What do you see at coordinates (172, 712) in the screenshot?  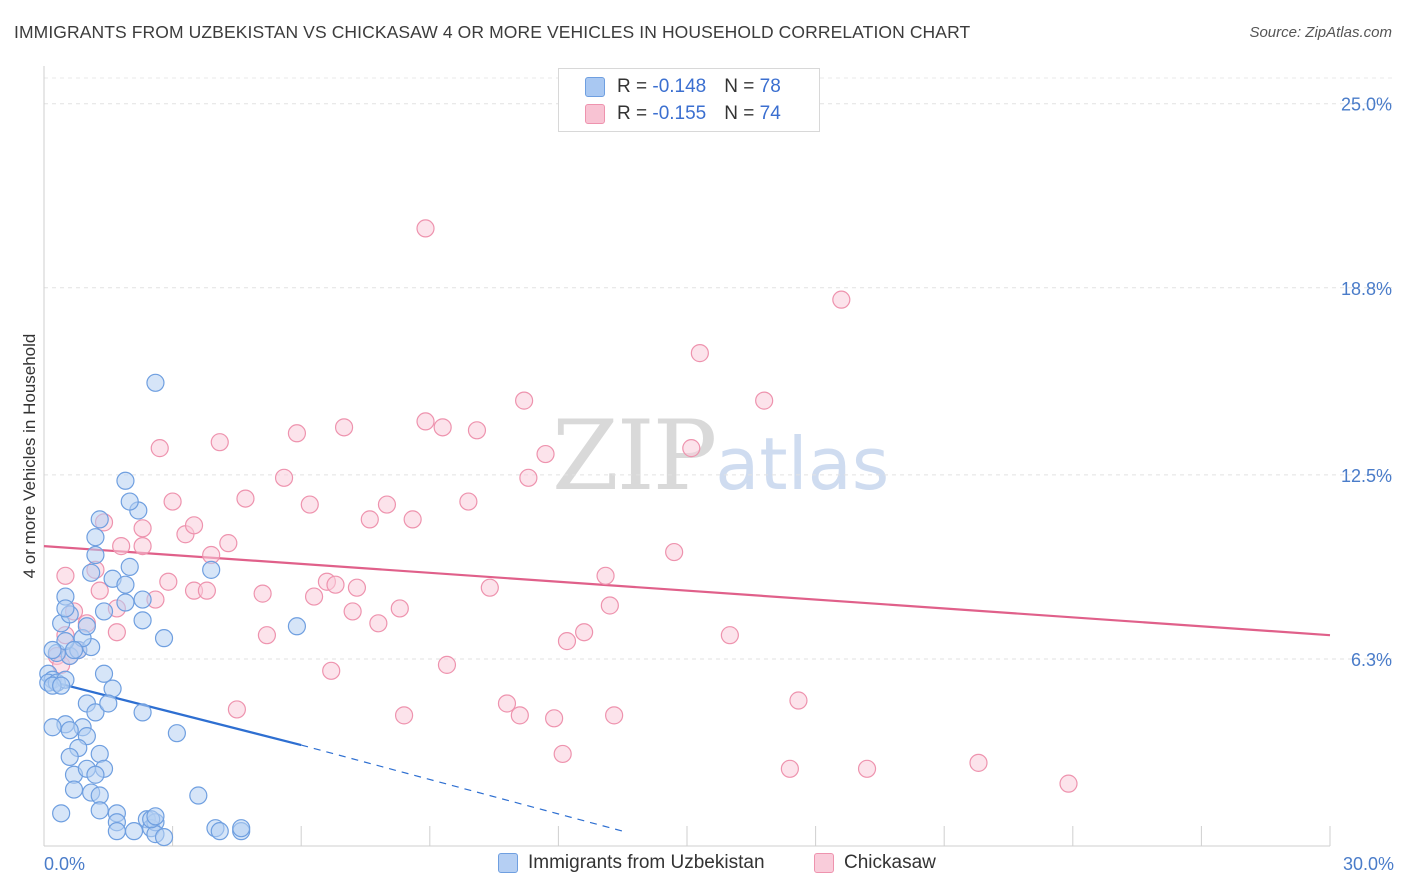 I see `trend-line-uzbekistan` at bounding box center [172, 712].